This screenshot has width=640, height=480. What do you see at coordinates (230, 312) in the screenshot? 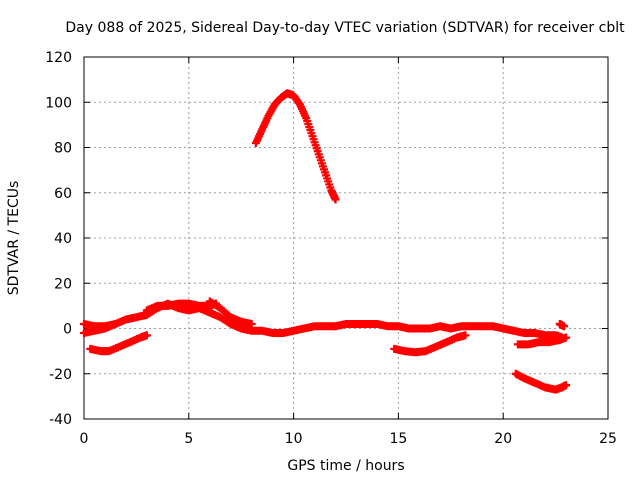
I see `series-arc-late` at bounding box center [230, 312].